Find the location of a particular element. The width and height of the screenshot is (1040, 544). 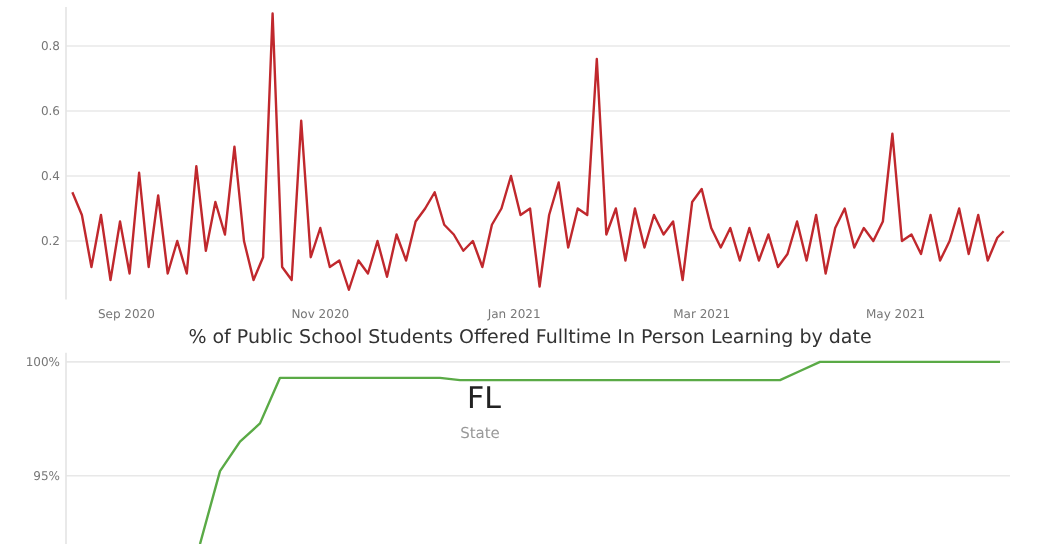

chart-title: % of Public School Students Offered Fulltime In Person Learning by date is located at coordinates (530, 337).